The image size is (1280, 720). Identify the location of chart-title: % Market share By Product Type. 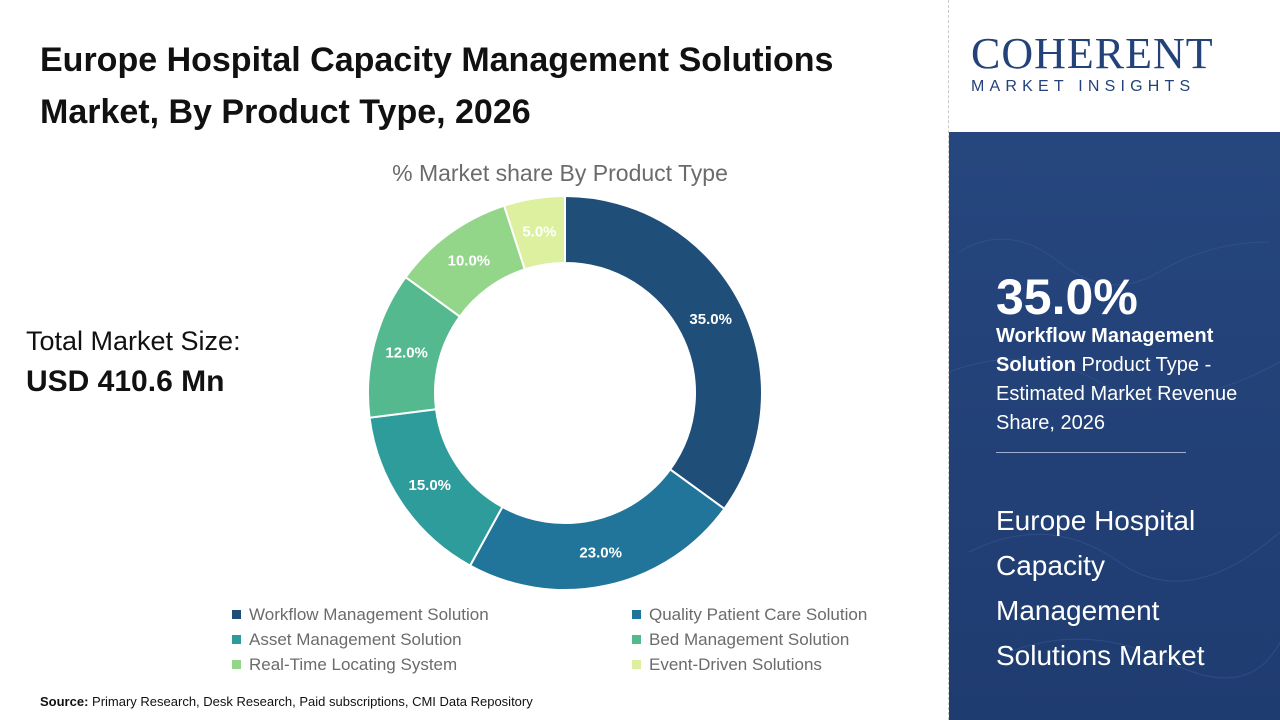
(560, 173).